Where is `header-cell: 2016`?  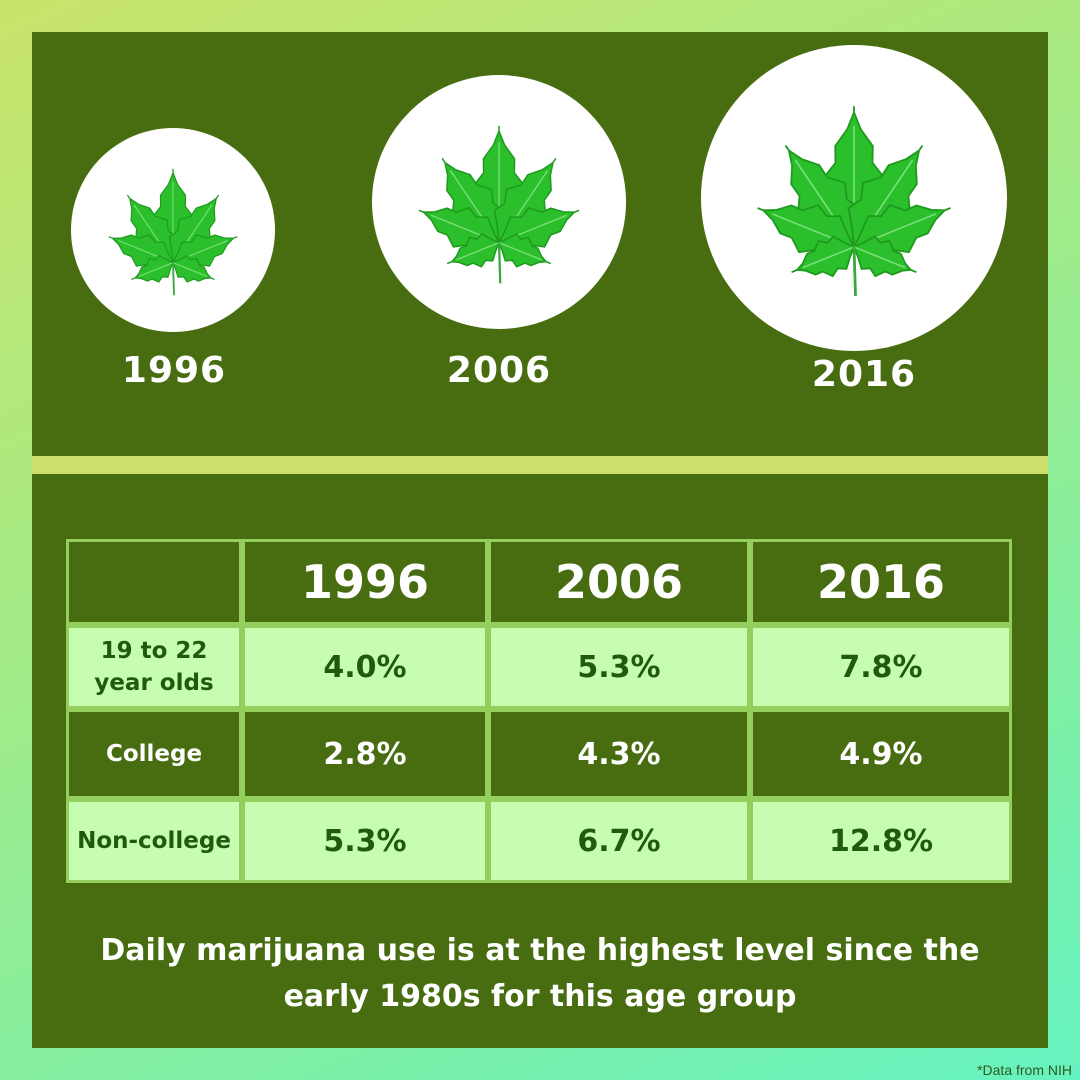 header-cell: 2016 is located at coordinates (881, 582).